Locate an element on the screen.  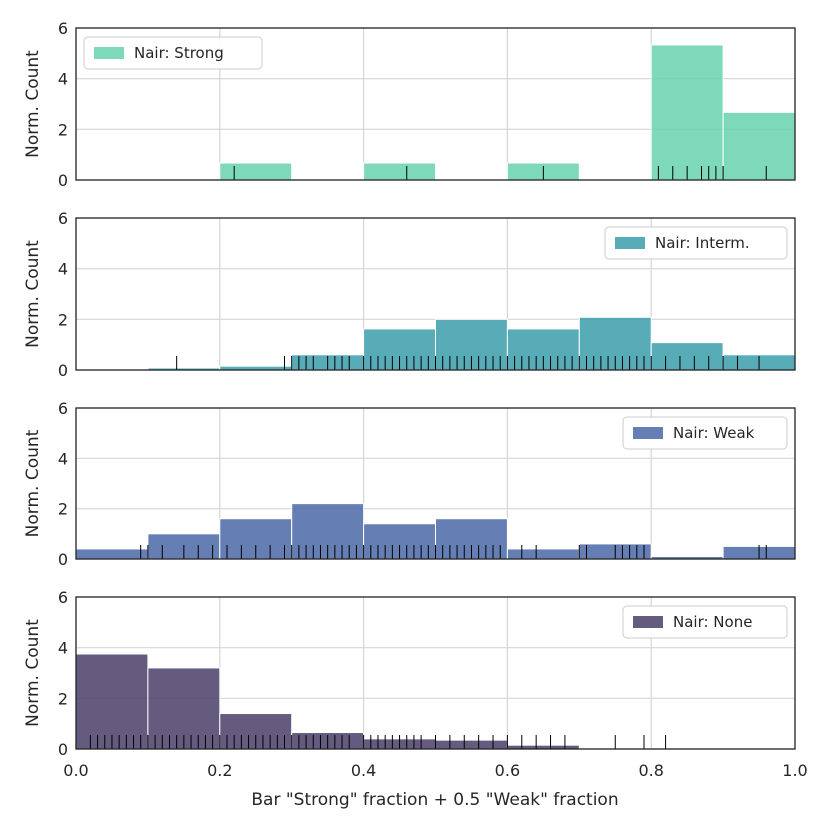
legend-label: Nair: Interm. is located at coordinates (702, 243).